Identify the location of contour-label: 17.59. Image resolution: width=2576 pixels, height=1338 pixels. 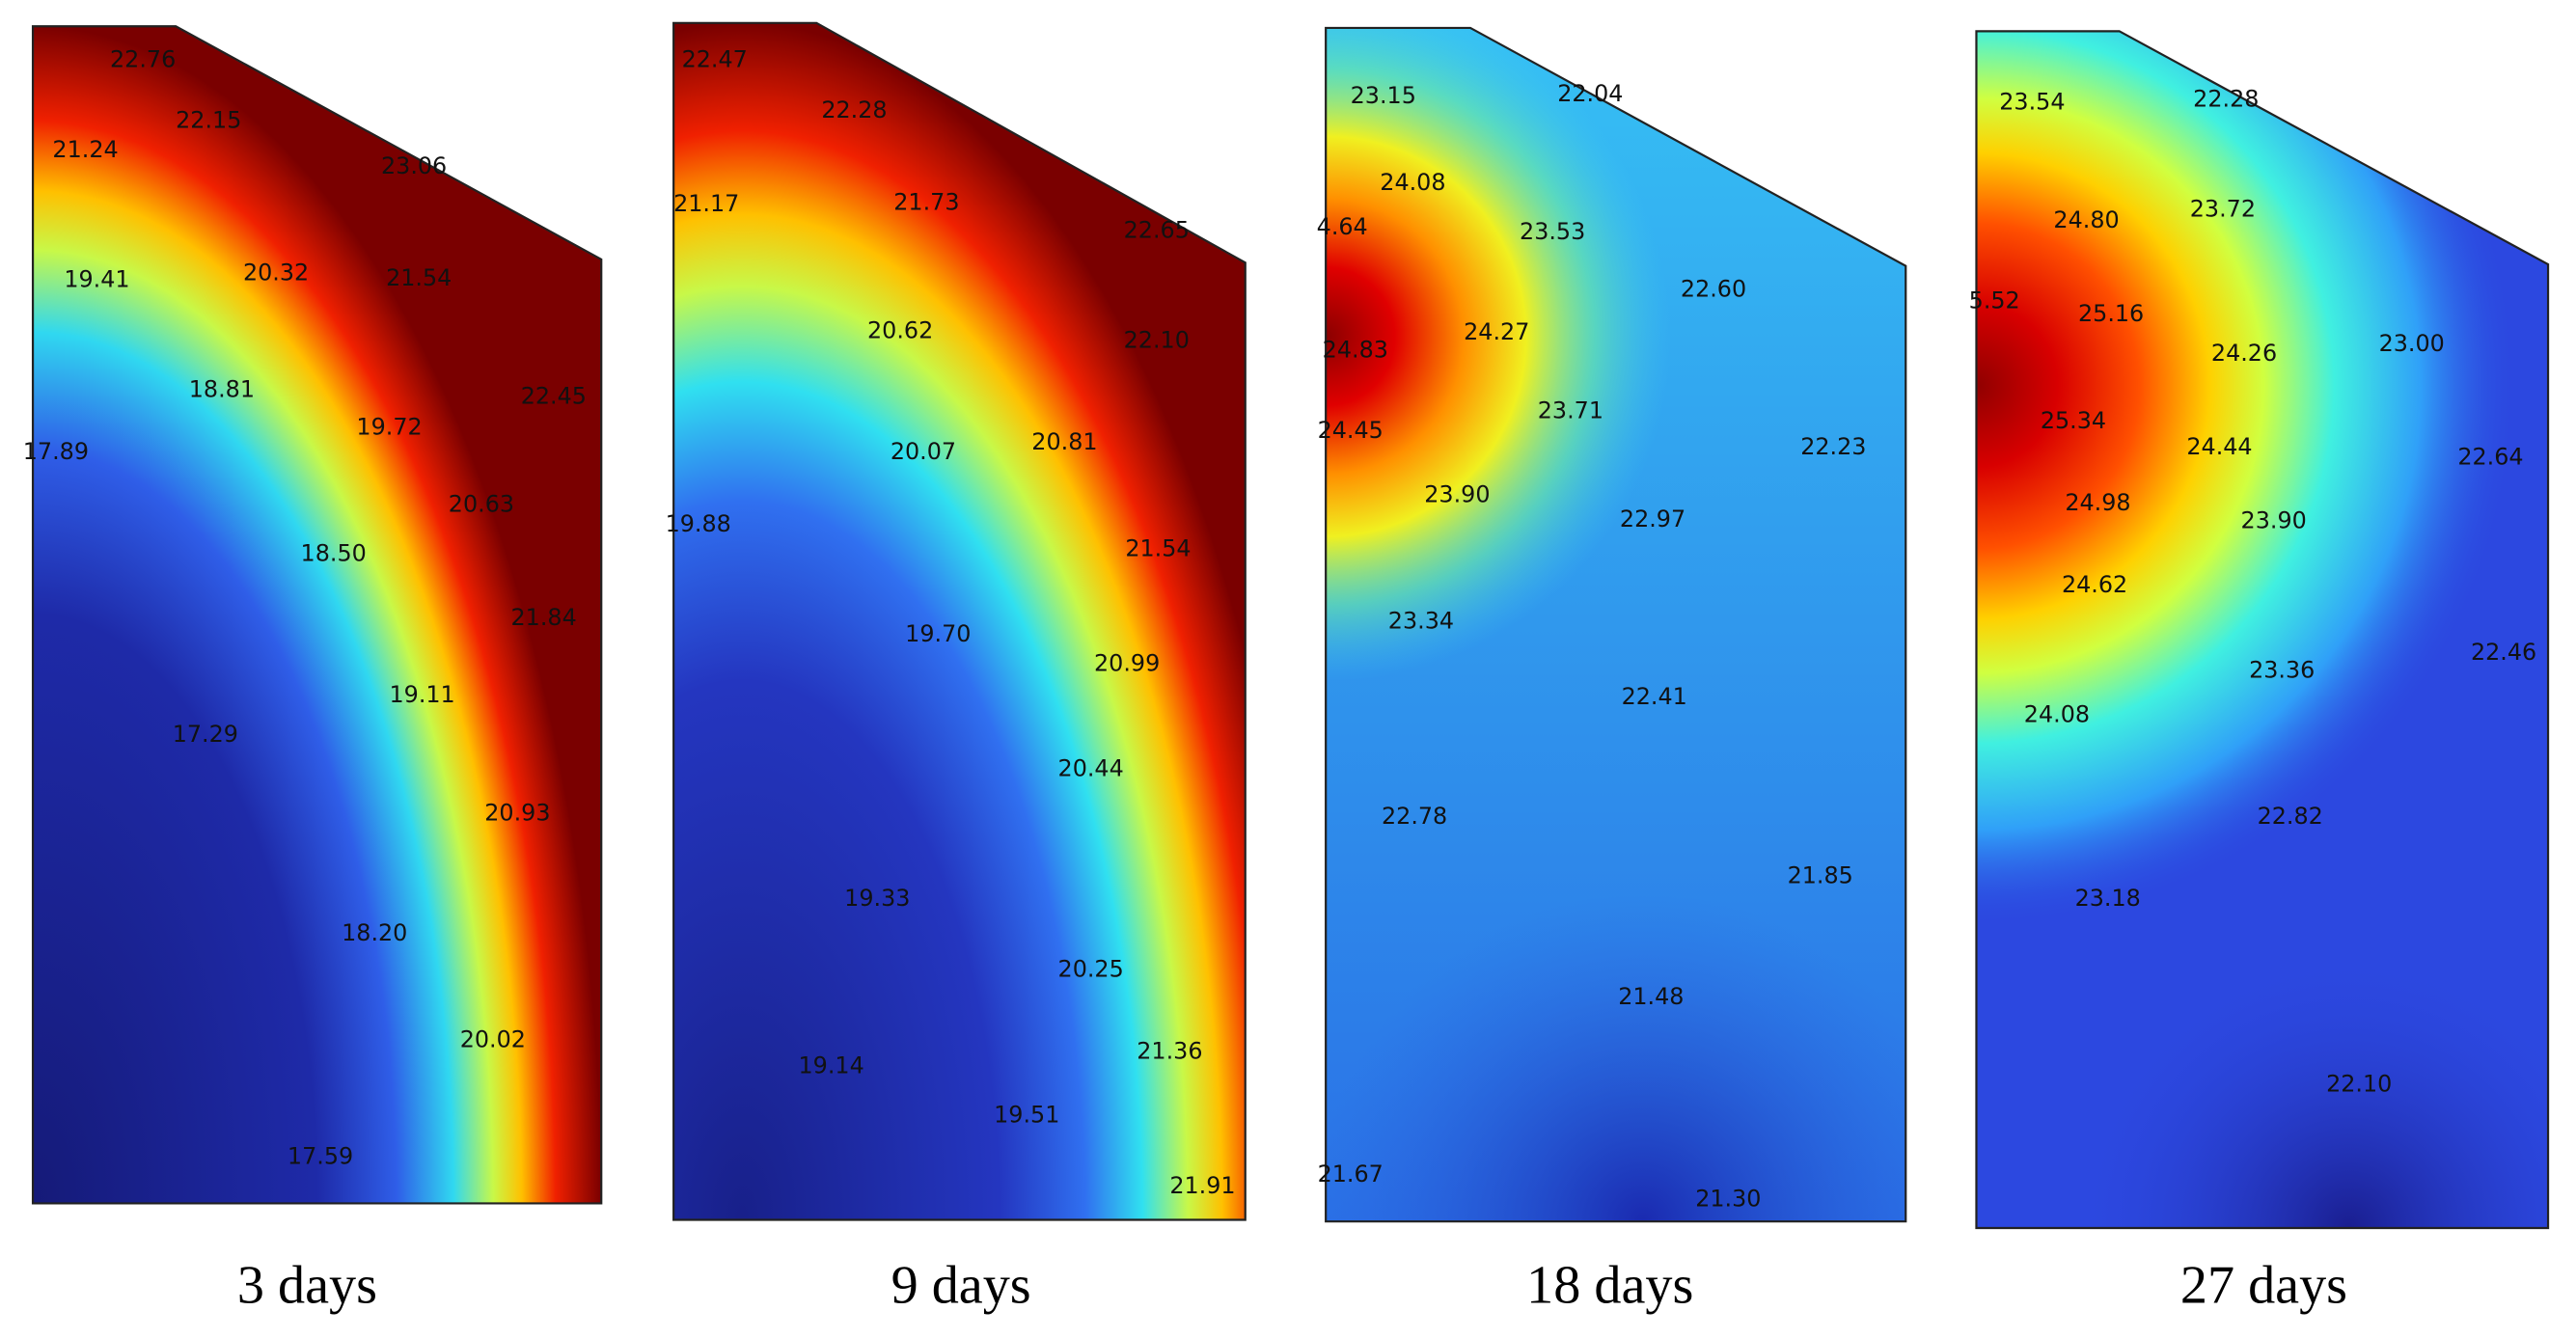
(320, 1155).